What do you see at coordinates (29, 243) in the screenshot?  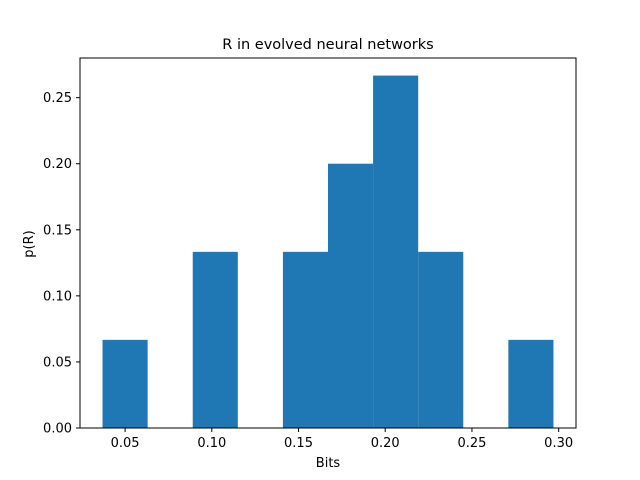 I see `y-axis-label: p(R)` at bounding box center [29, 243].